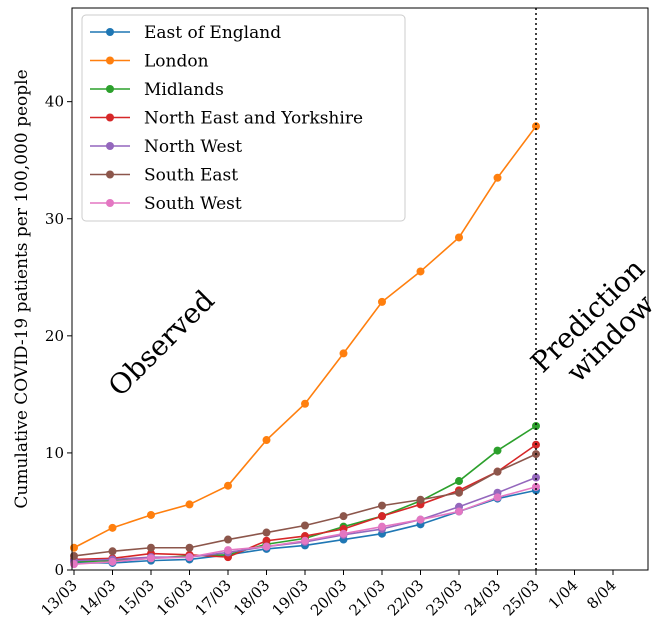  What do you see at coordinates (54, 453) in the screenshot?
I see `y-tick-label: 10` at bounding box center [54, 453].